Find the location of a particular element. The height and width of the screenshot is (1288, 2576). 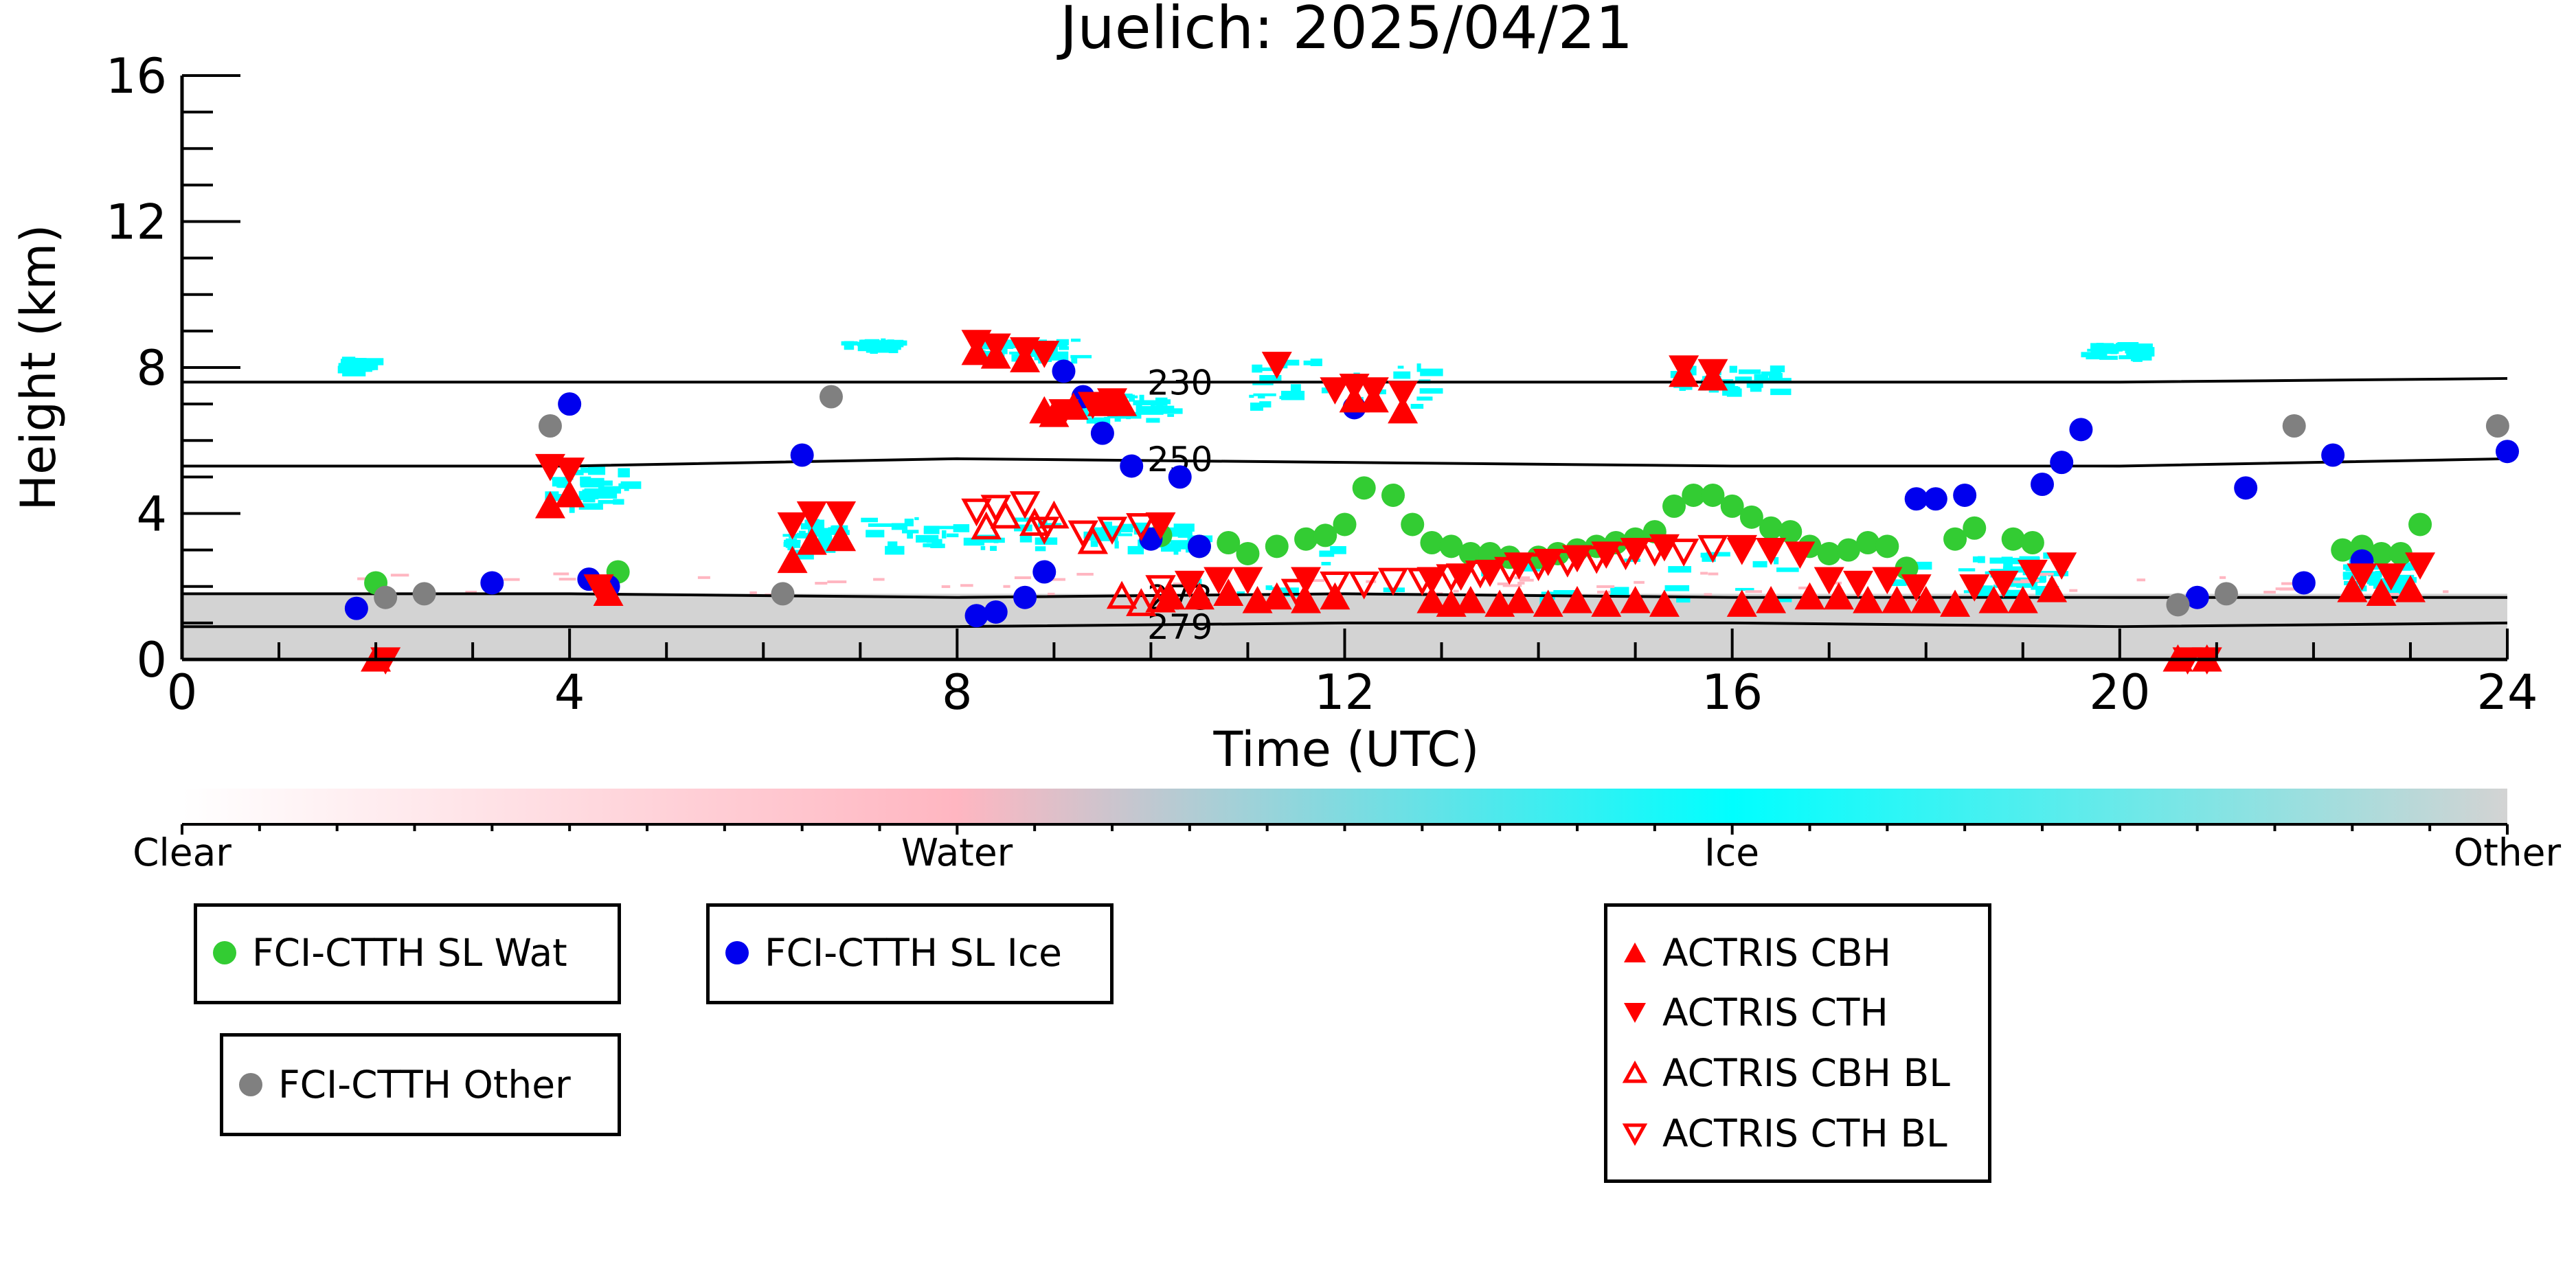

x-tick-label: 0 is located at coordinates (182, 692).